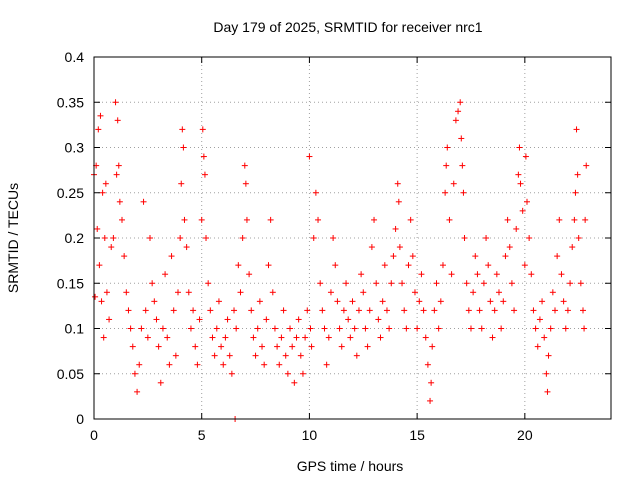 Image resolution: width=640 pixels, height=480 pixels. What do you see at coordinates (310, 435) in the screenshot?
I see `x-tick-label: 10` at bounding box center [310, 435].